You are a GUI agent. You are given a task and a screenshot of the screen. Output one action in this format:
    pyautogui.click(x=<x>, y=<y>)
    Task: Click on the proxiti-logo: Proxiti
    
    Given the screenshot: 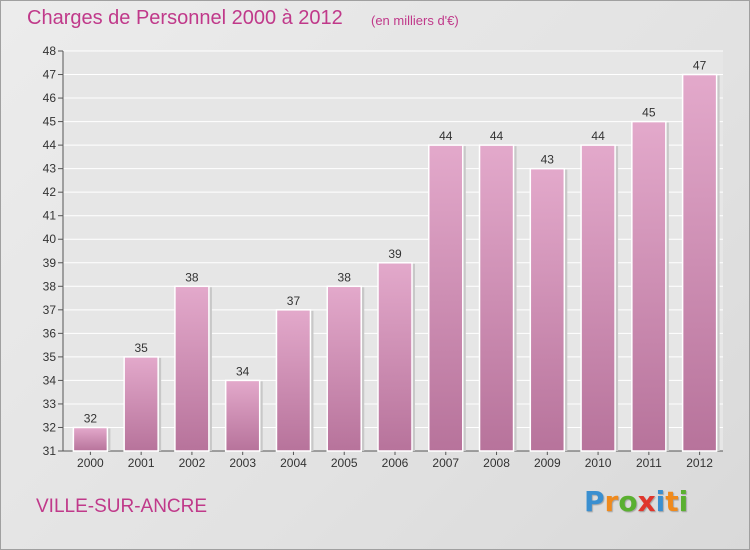 What is the action you would take?
    pyautogui.click(x=636, y=501)
    